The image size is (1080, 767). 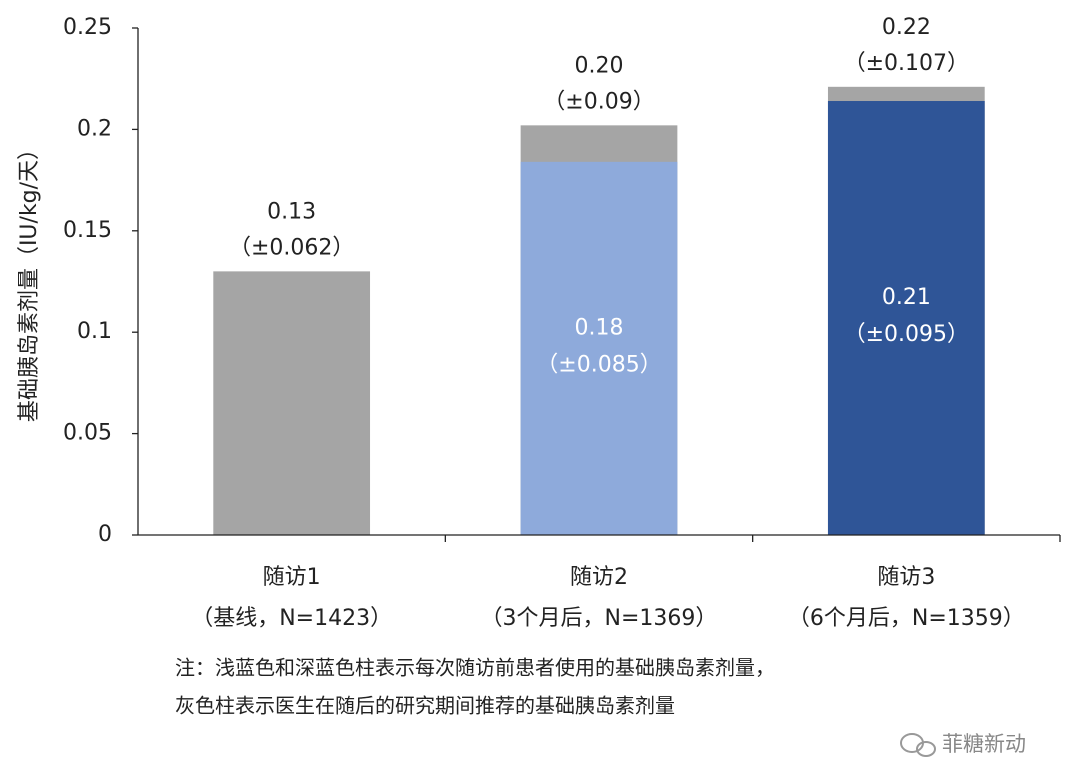 What do you see at coordinates (918, 745) in the screenshot?
I see `watermark-icon` at bounding box center [918, 745].